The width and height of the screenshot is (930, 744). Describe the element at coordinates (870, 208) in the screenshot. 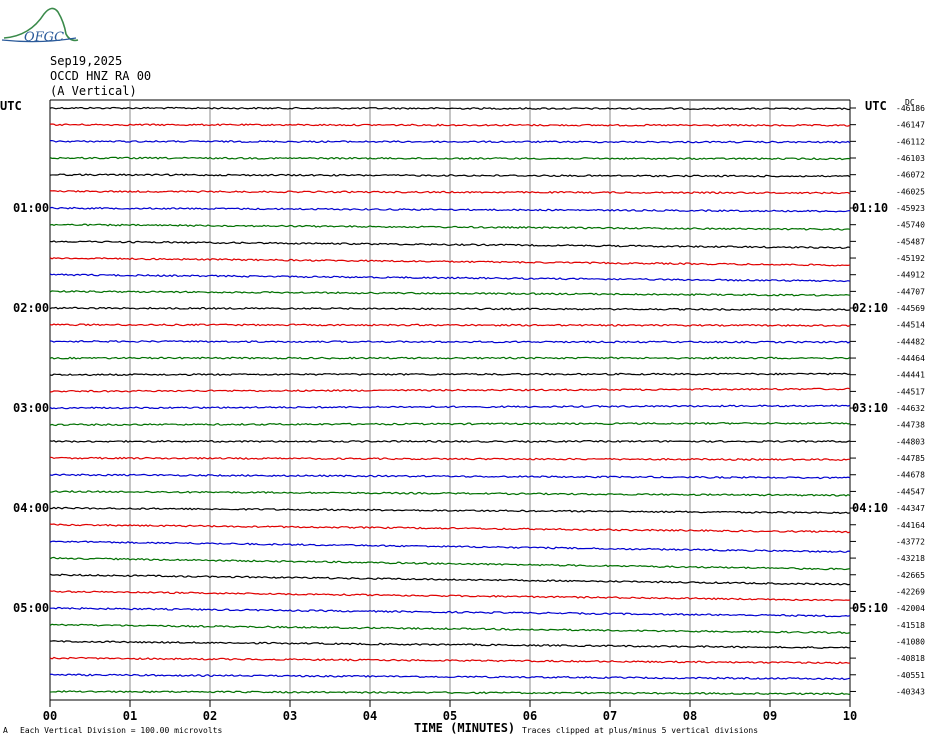

I see `time-label-right-6: 01:10` at that location.